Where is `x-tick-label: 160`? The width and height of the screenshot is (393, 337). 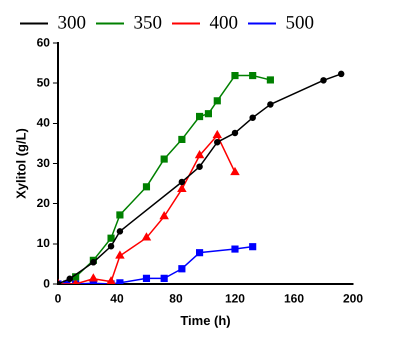
x-tick-label: 160 is located at coordinates (294, 299).